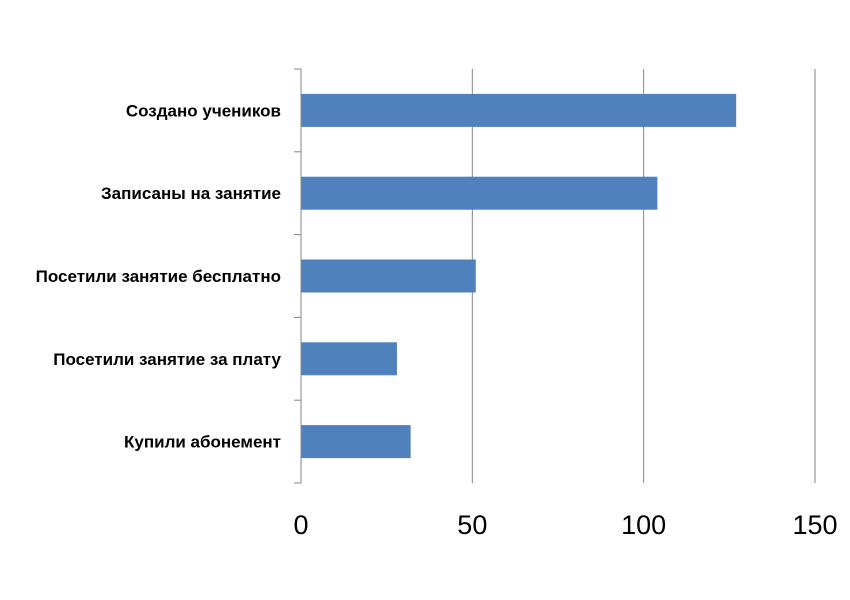 The image size is (850, 600). What do you see at coordinates (202, 442) in the screenshot?
I see `category-label: Купили абонемент` at bounding box center [202, 442].